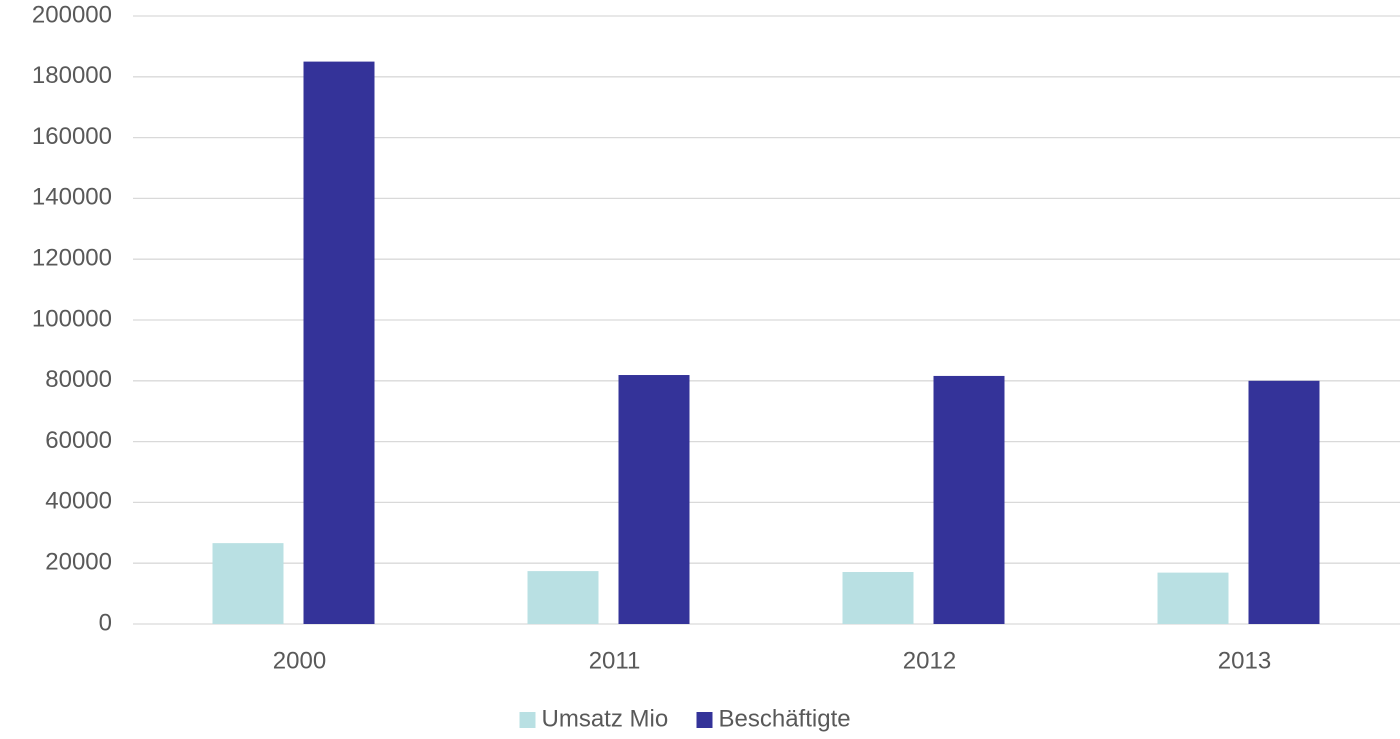 This screenshot has width=1400, height=739. What do you see at coordinates (72, 14) in the screenshot?
I see `y-tick-label: 200000` at bounding box center [72, 14].